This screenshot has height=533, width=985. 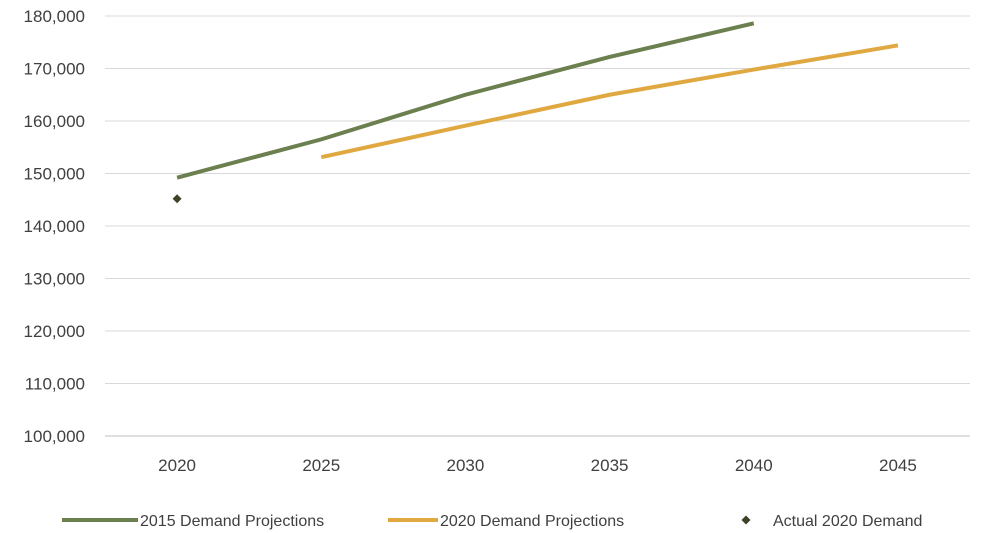 What do you see at coordinates (54, 279) in the screenshot?
I see `y-tick-label: 130,000` at bounding box center [54, 279].